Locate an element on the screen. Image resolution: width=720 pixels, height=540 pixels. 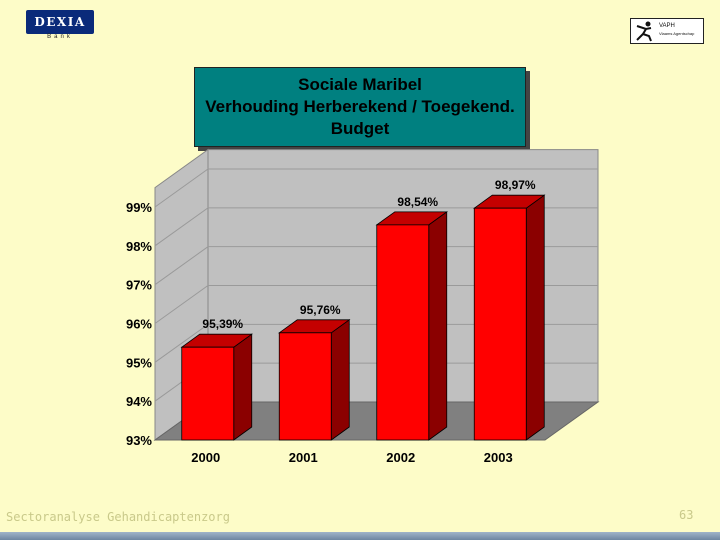
dexia-logo-text: DEXIA is located at coordinates (60, 22).